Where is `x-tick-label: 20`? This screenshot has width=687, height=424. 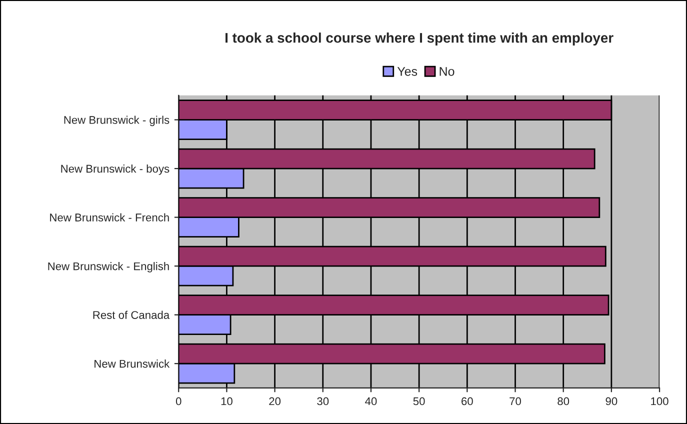 x-tick-label: 20 is located at coordinates (275, 401).